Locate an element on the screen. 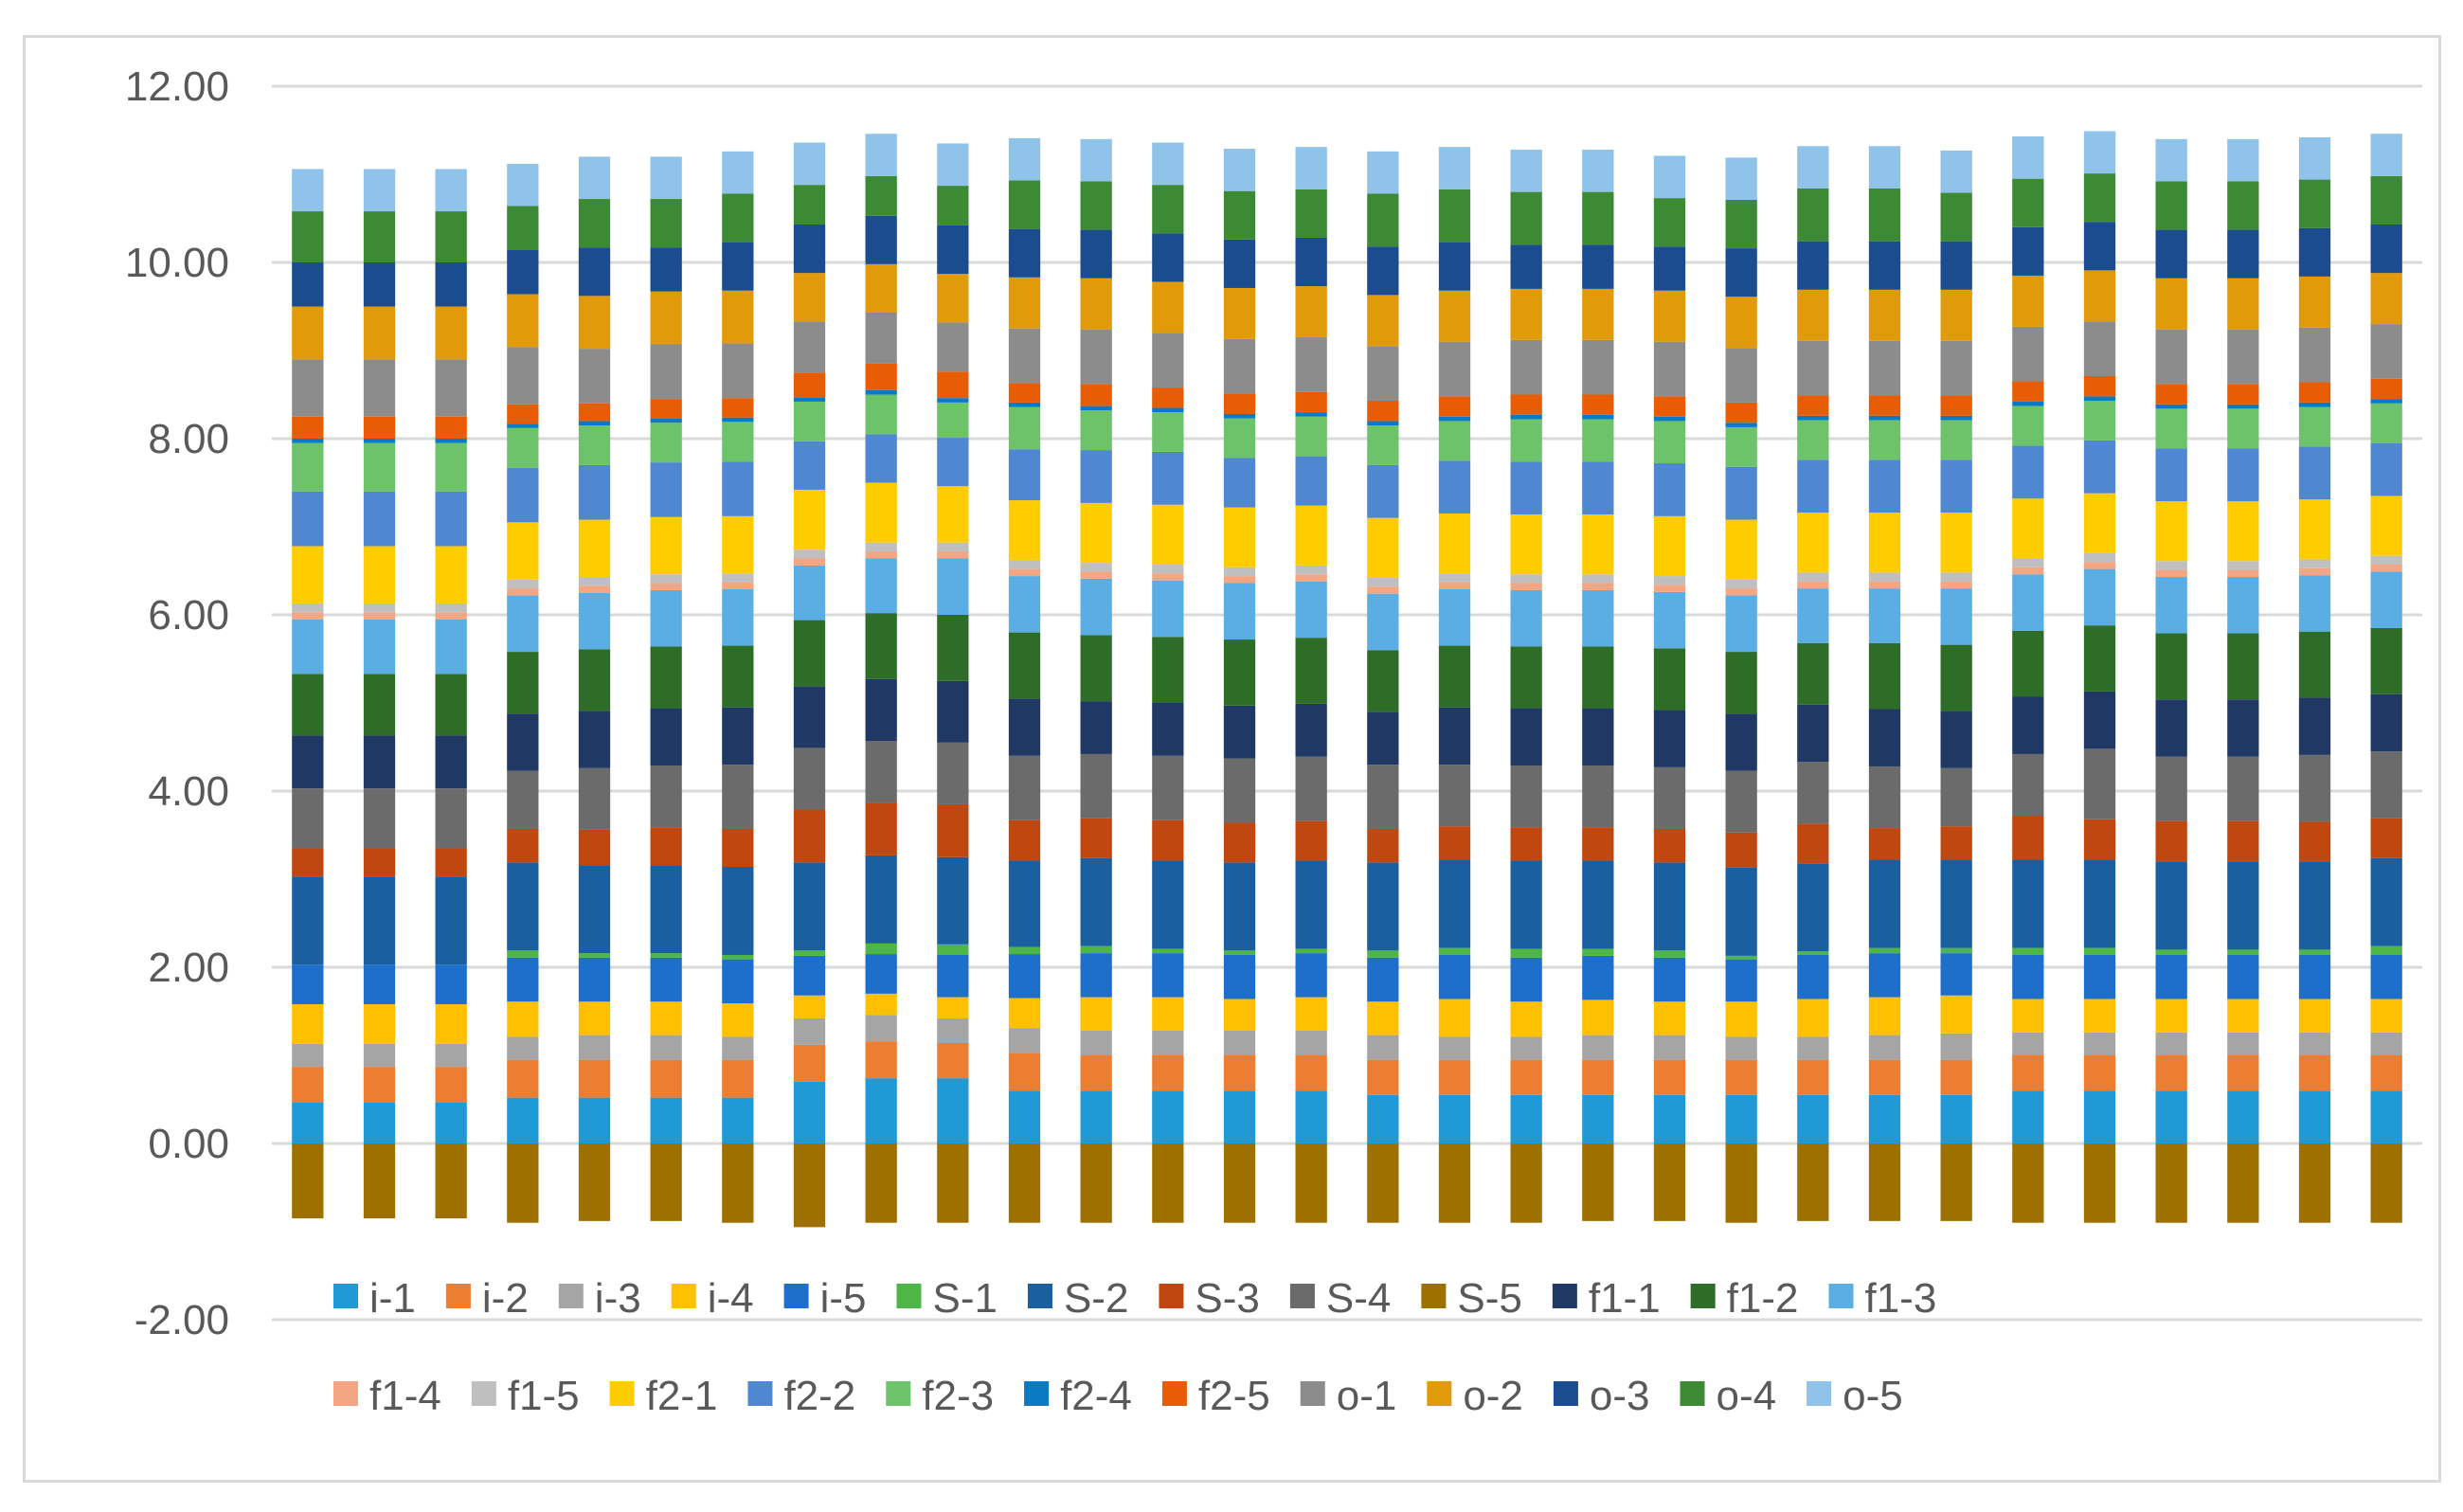 The width and height of the screenshot is (2463, 1512). y-axis-ticks: -2.00 0.00 2.00 4.00 6.00 8.00 10.00 12.00 is located at coordinates (177, 703).